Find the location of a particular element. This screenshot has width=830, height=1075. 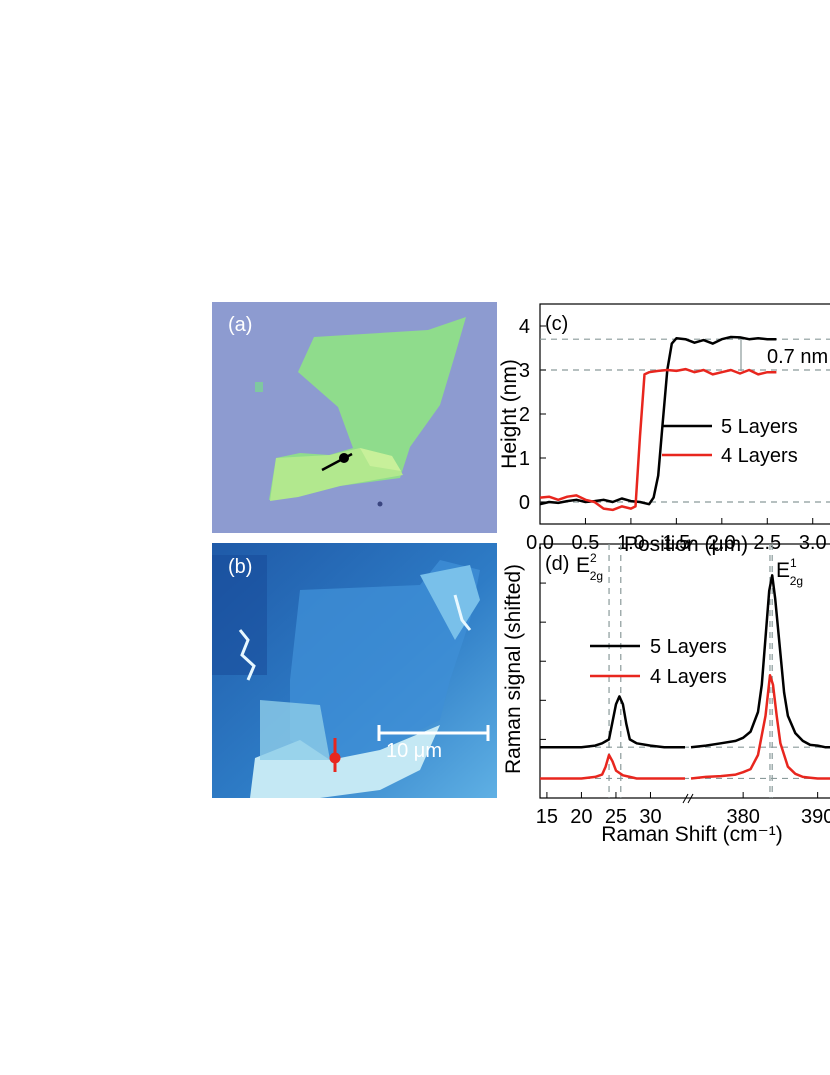

optical-image is located at coordinates (354, 417).